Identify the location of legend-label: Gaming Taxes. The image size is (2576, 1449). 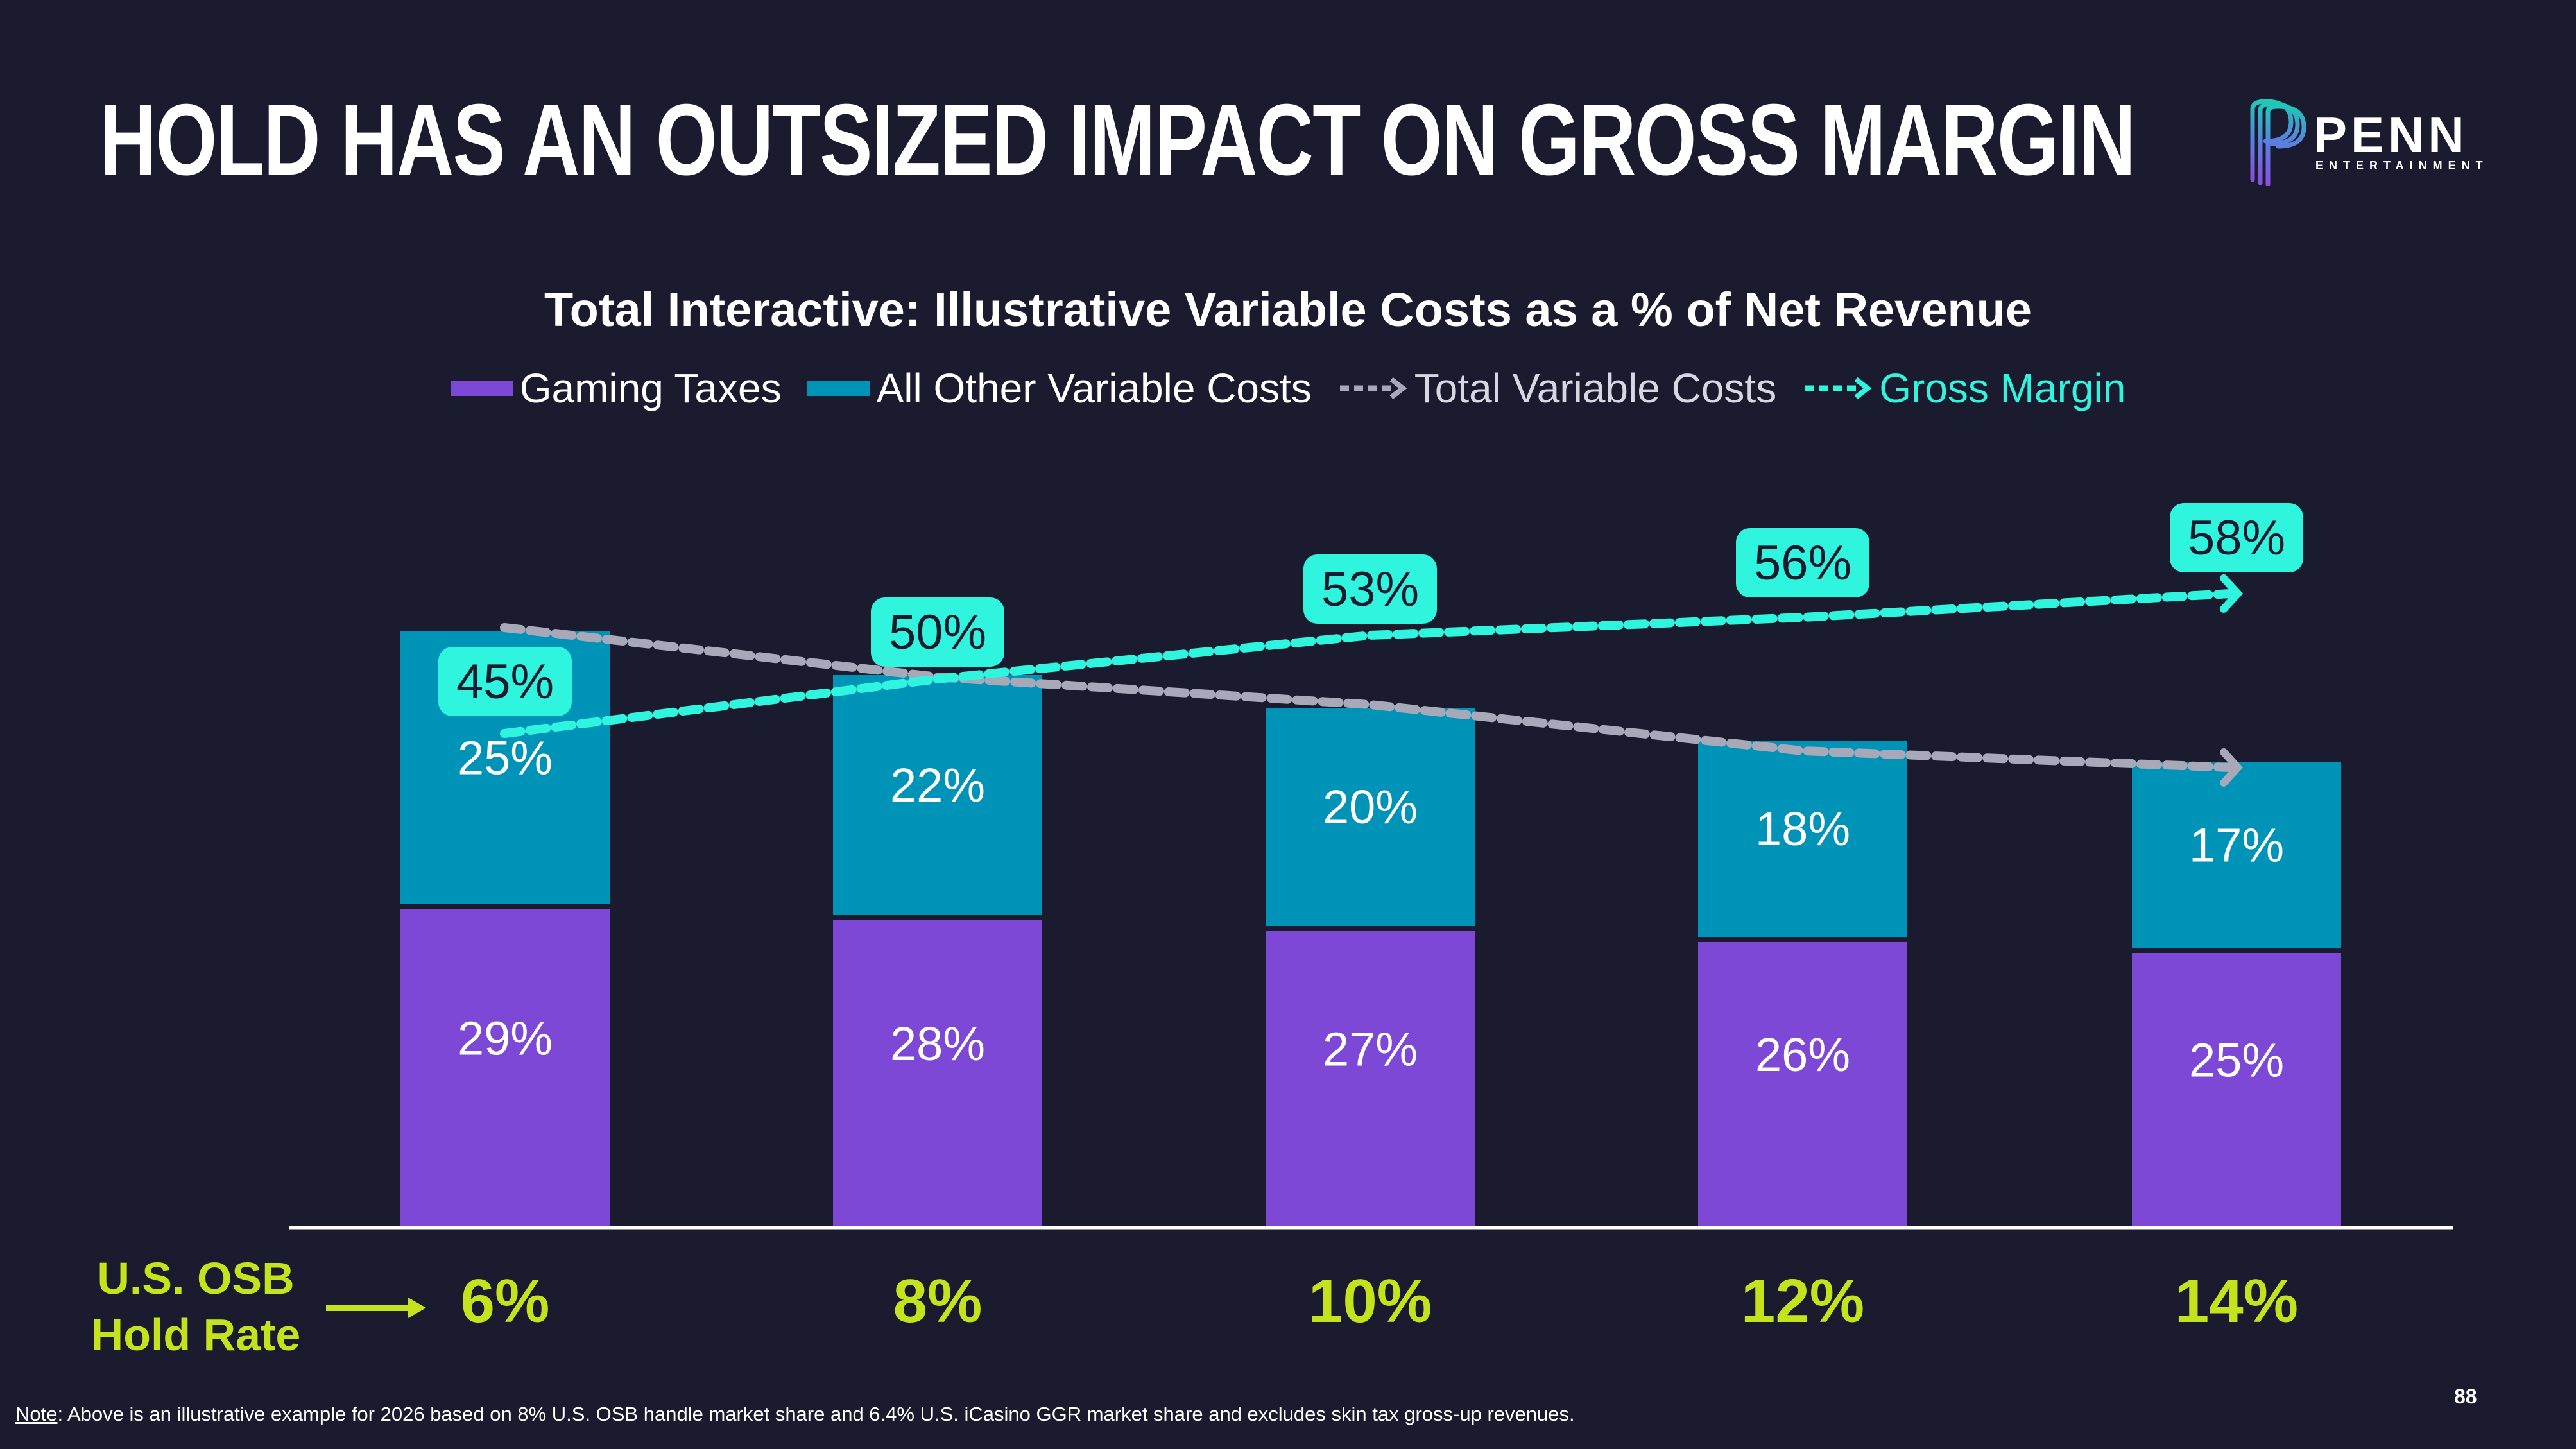
(650, 388).